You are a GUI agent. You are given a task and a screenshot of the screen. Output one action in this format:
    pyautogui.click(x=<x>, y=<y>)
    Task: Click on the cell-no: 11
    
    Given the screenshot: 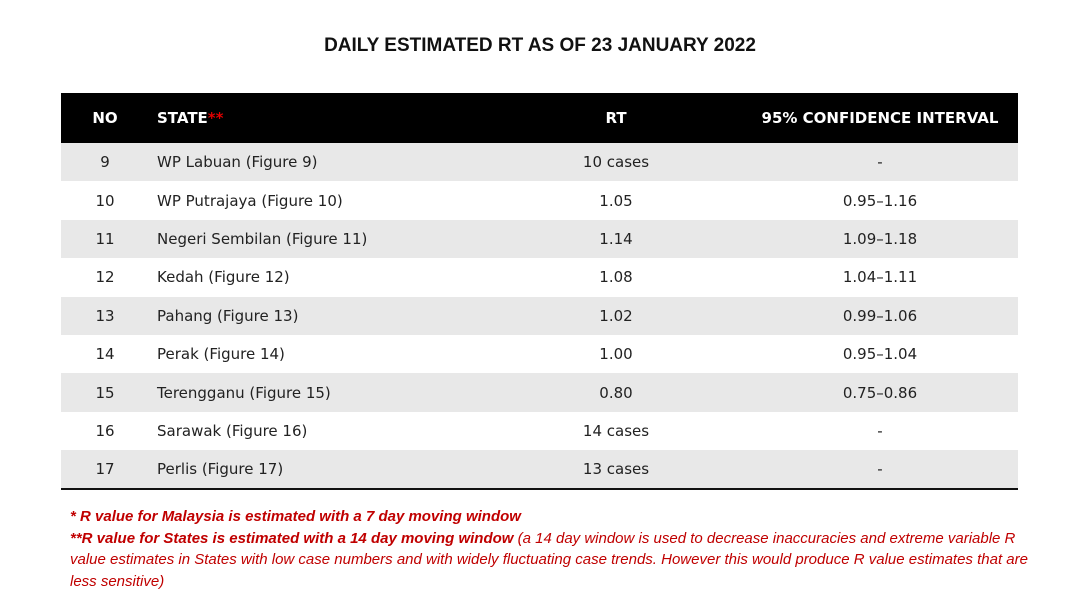 What is the action you would take?
    pyautogui.click(x=105, y=238)
    